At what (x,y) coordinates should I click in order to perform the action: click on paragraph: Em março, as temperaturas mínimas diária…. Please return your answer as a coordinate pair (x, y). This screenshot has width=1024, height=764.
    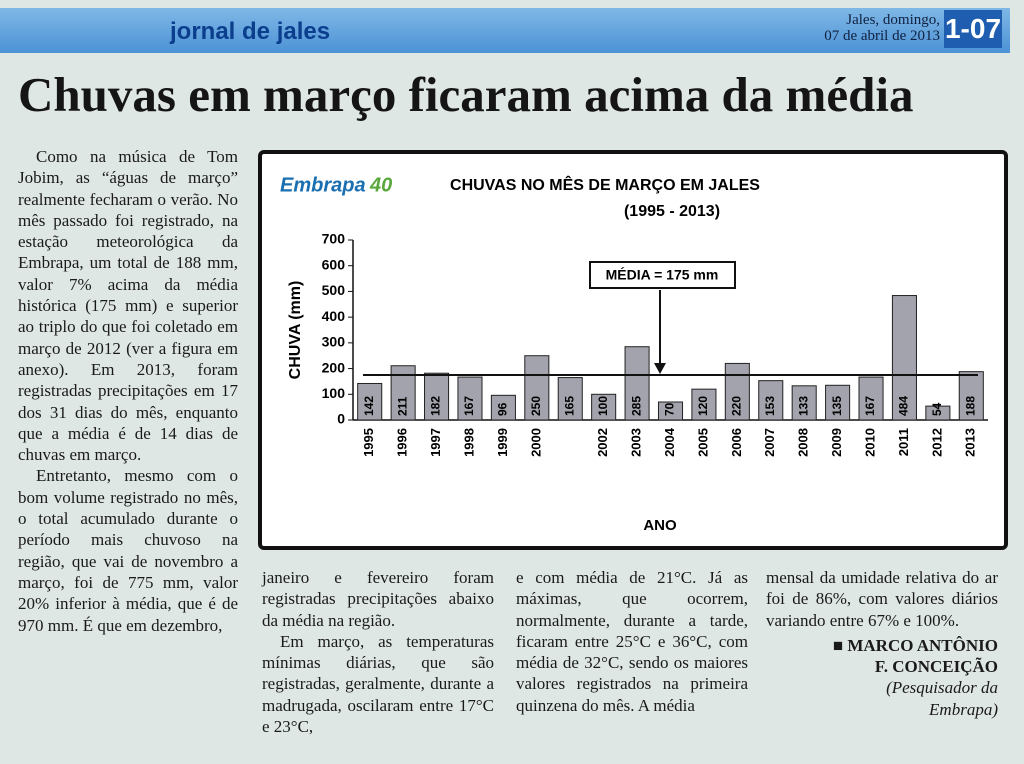
    Looking at the image, I should click on (378, 684).